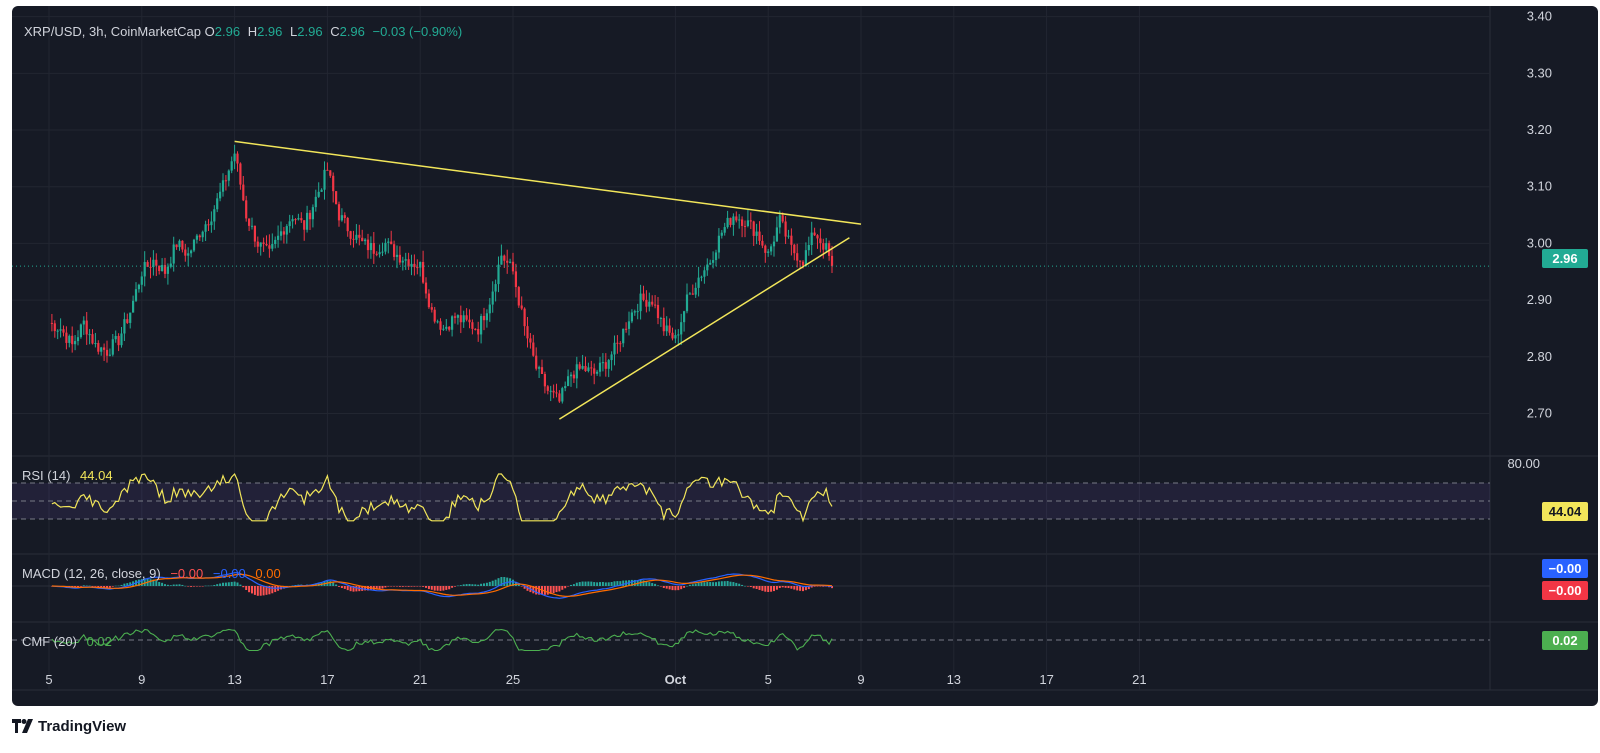  What do you see at coordinates (113, 31) in the screenshot?
I see `symbol-label: XRP/USD, 3h, CoinMarketCap` at bounding box center [113, 31].